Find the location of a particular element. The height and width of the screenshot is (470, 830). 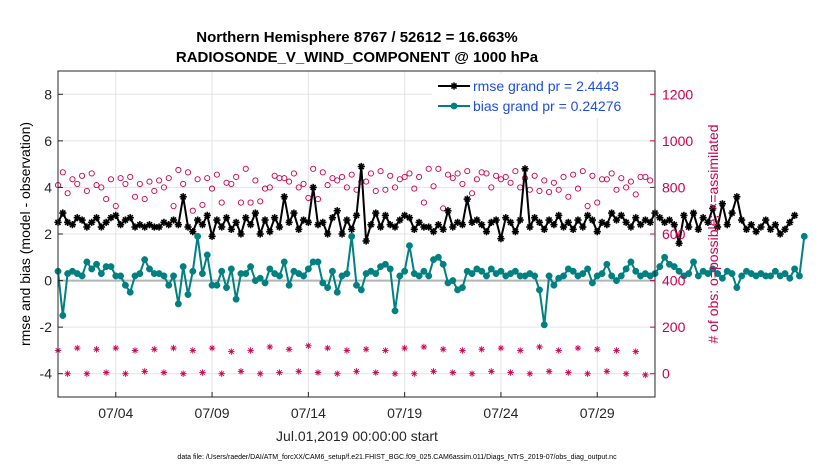

y-left-tick-label: 2 is located at coordinates (48, 234).